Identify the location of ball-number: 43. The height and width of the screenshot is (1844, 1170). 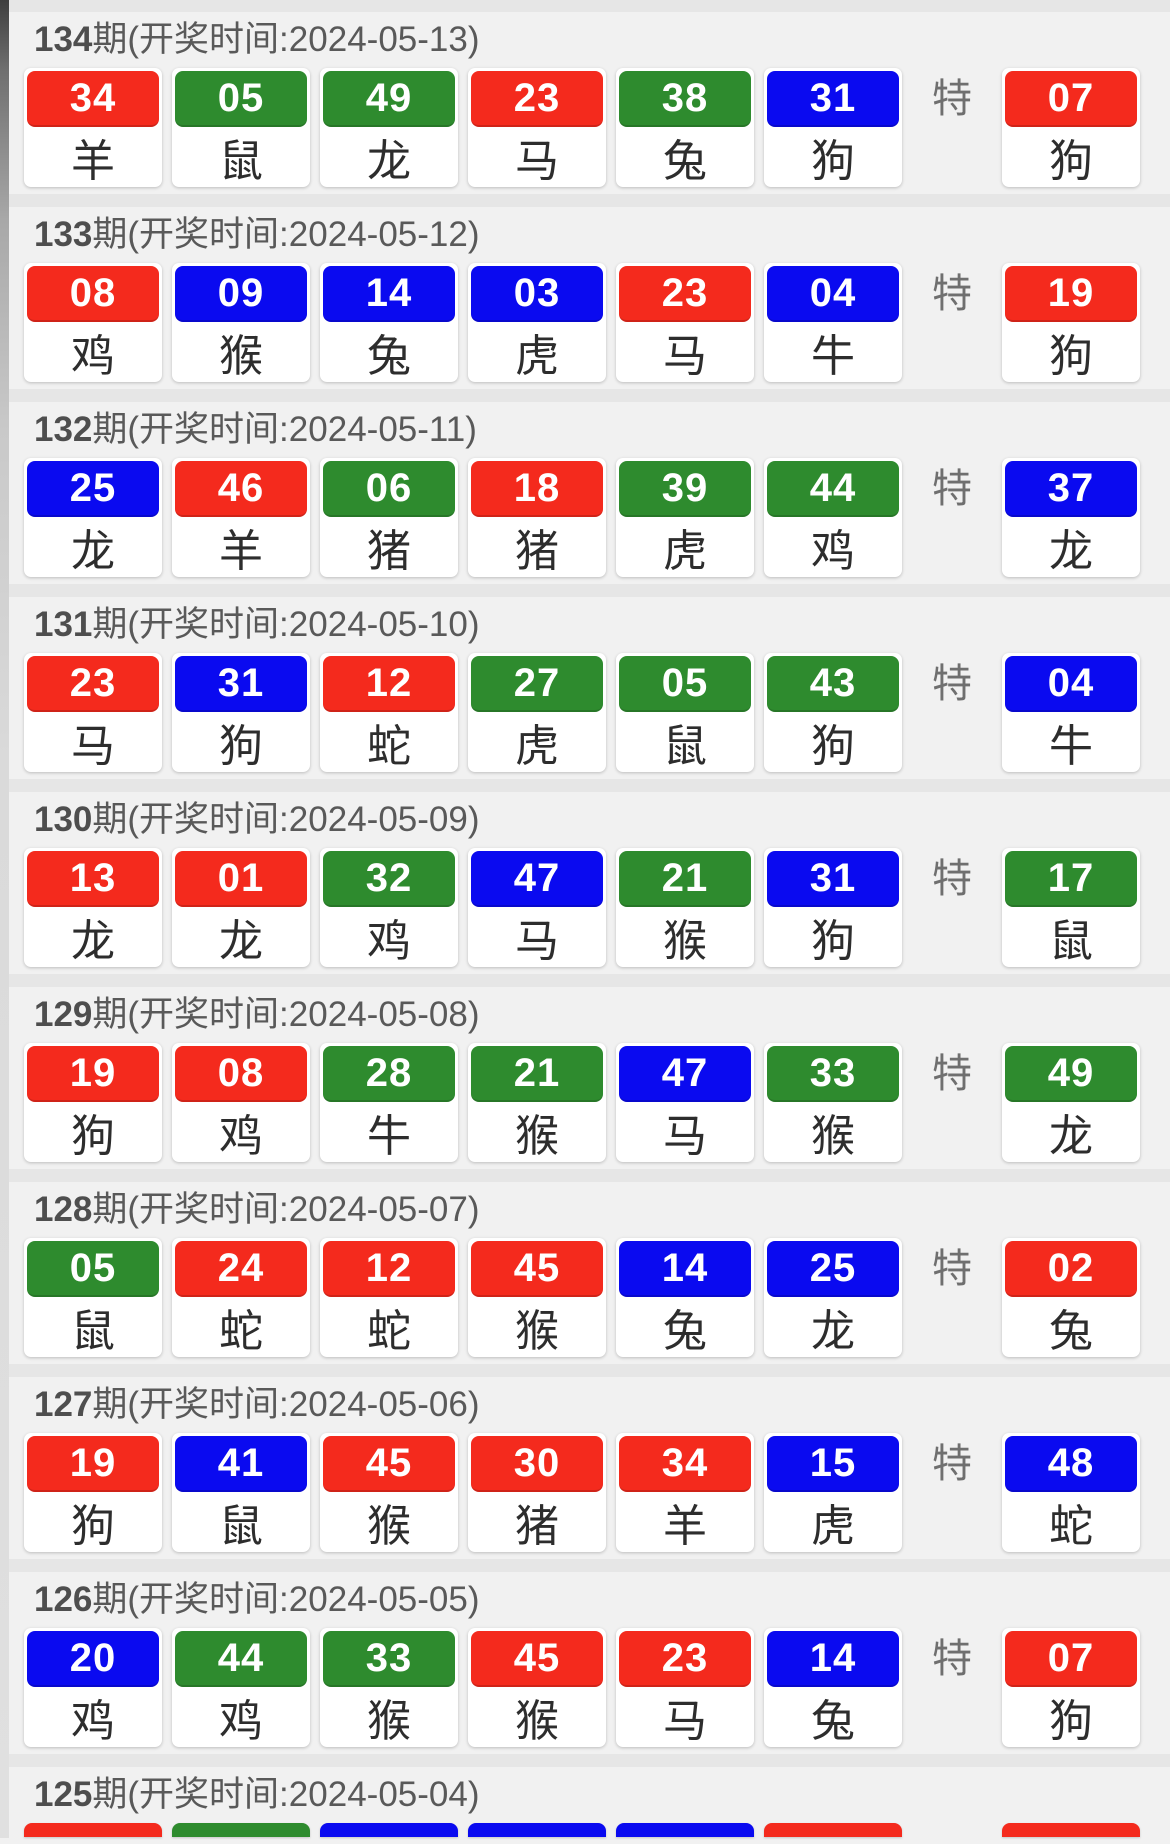
(833, 684).